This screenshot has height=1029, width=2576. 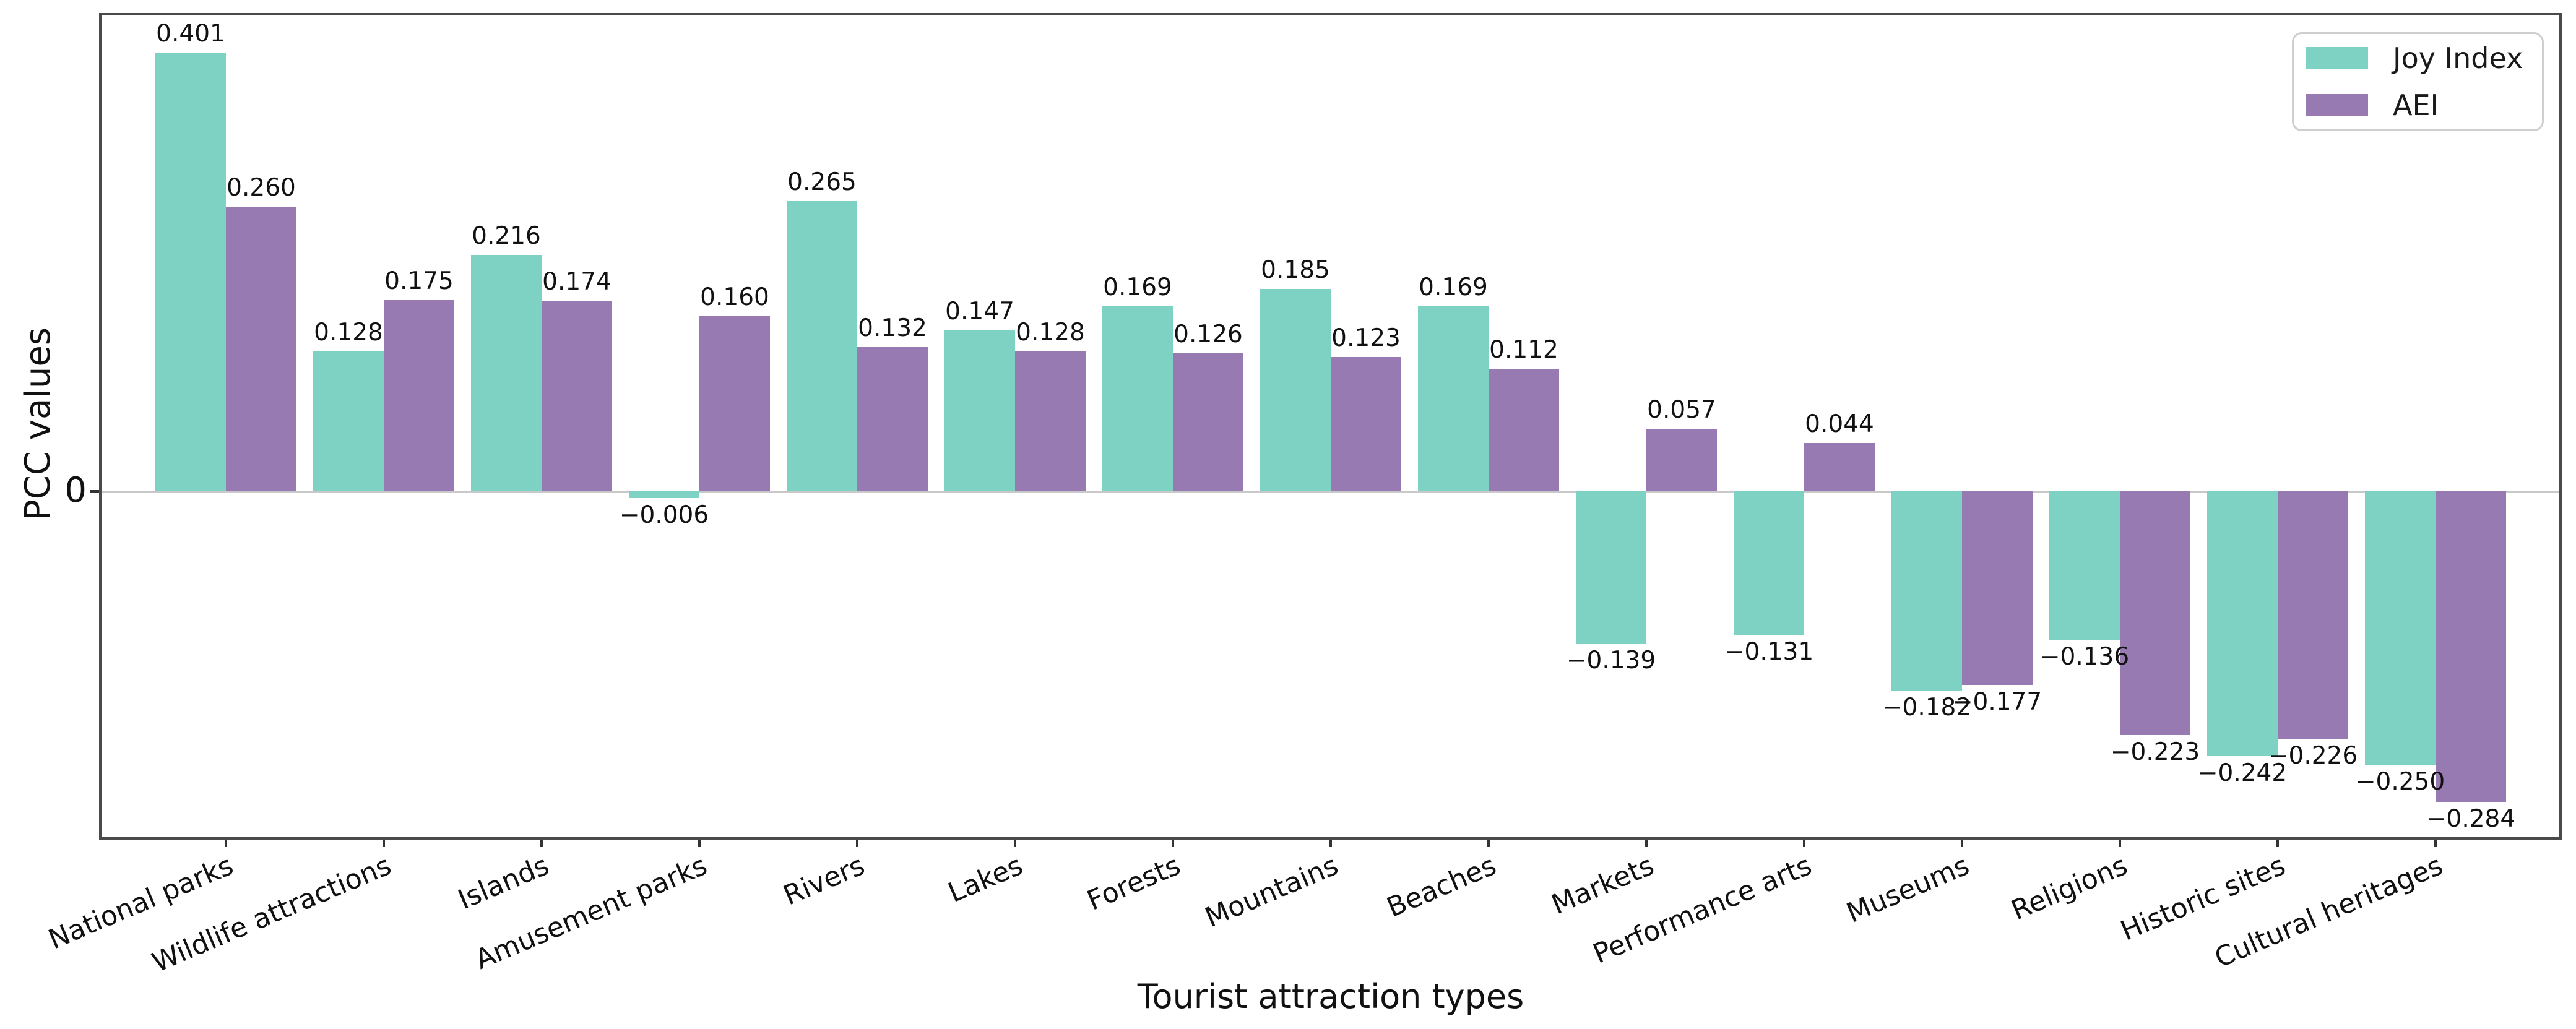 What do you see at coordinates (1330, 839) in the screenshot?
I see `axis-spine-bottom` at bounding box center [1330, 839].